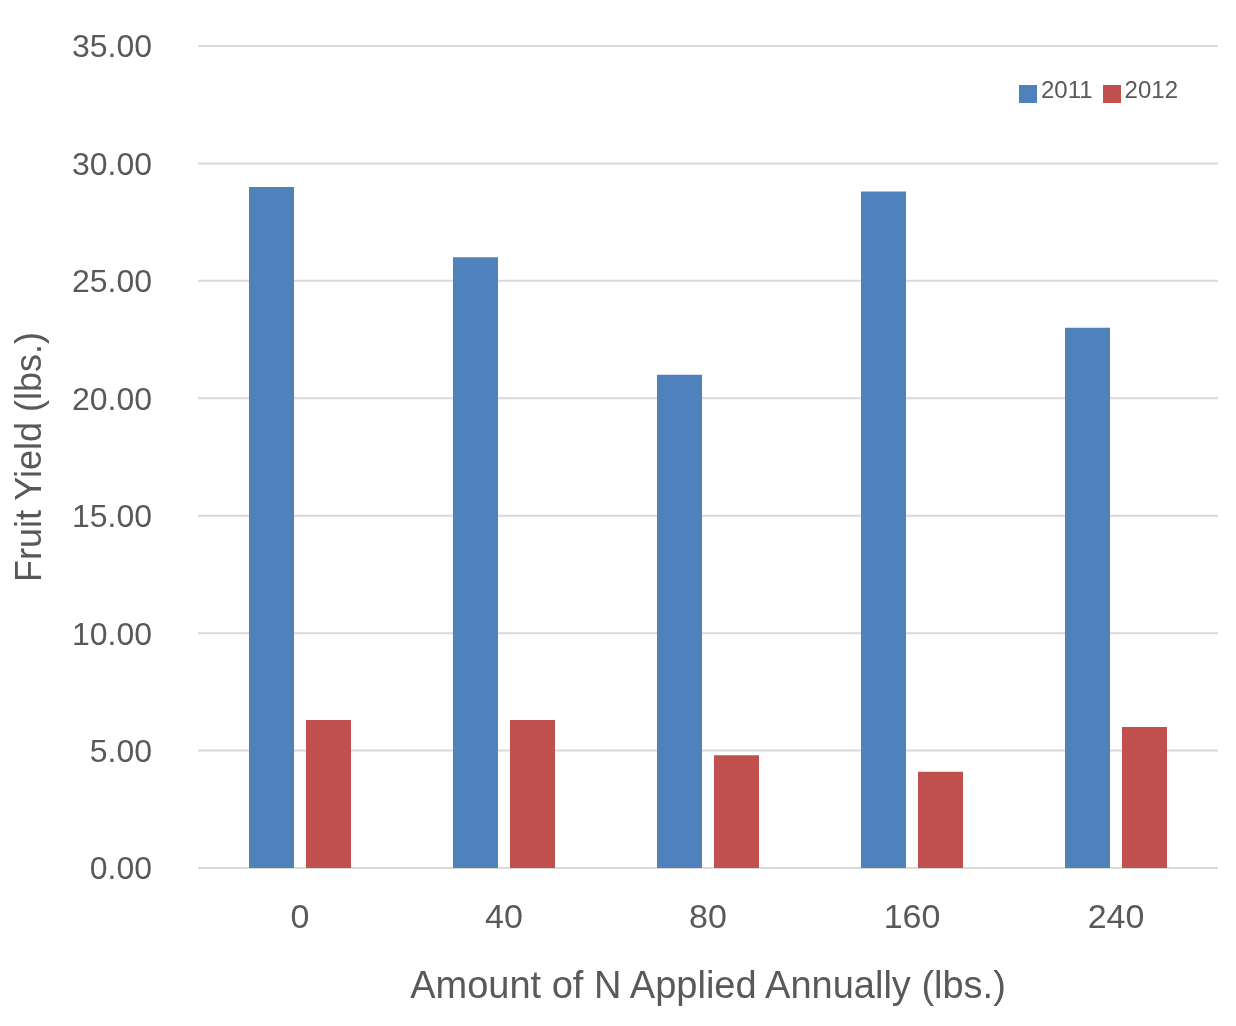  What do you see at coordinates (111, 633) in the screenshot?
I see `y-tick-label: 10.00` at bounding box center [111, 633].